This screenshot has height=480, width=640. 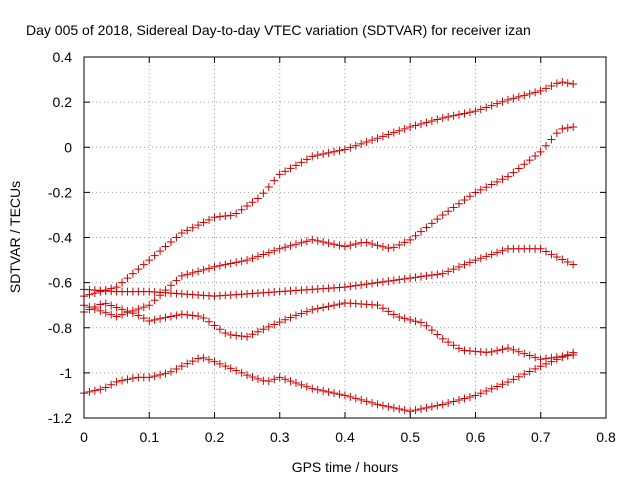 What do you see at coordinates (606, 437) in the screenshot?
I see `x-tick-label: 0.8` at bounding box center [606, 437].